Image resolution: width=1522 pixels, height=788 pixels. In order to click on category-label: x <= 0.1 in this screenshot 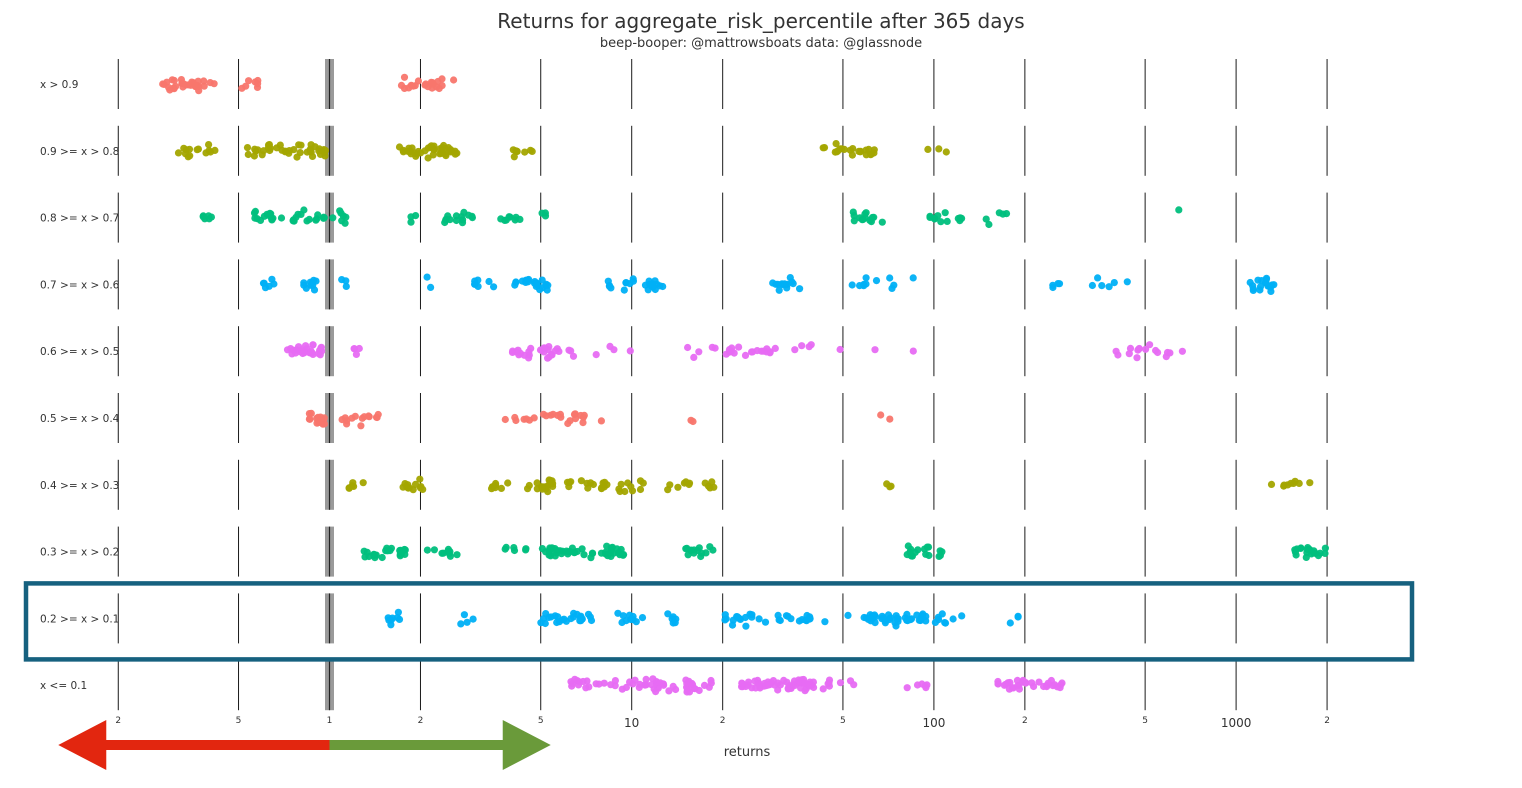, I will do `click(63, 686)`.